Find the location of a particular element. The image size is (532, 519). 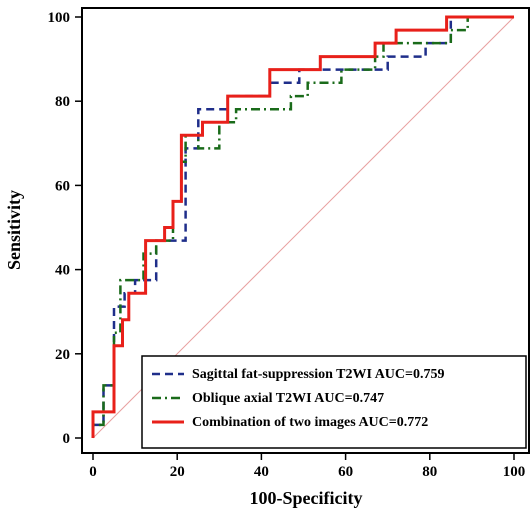

y-tick-label: 40 is located at coordinates (62, 271).